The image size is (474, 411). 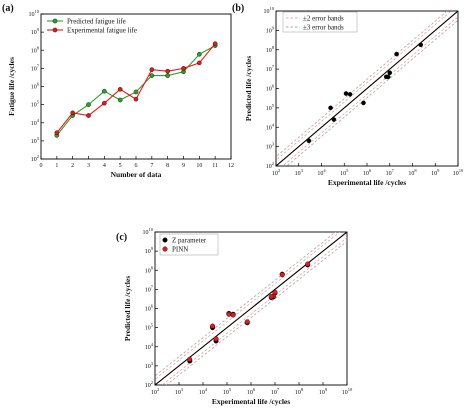 What do you see at coordinates (167, 166) in the screenshot?
I see `x-tick-label: 8` at bounding box center [167, 166].